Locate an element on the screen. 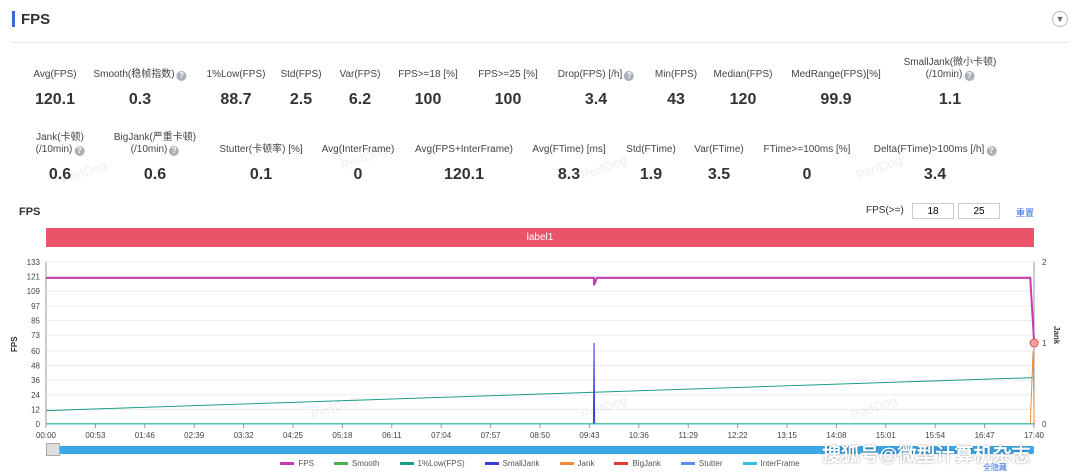  legend-item-jank: Jank is located at coordinates (577, 463).